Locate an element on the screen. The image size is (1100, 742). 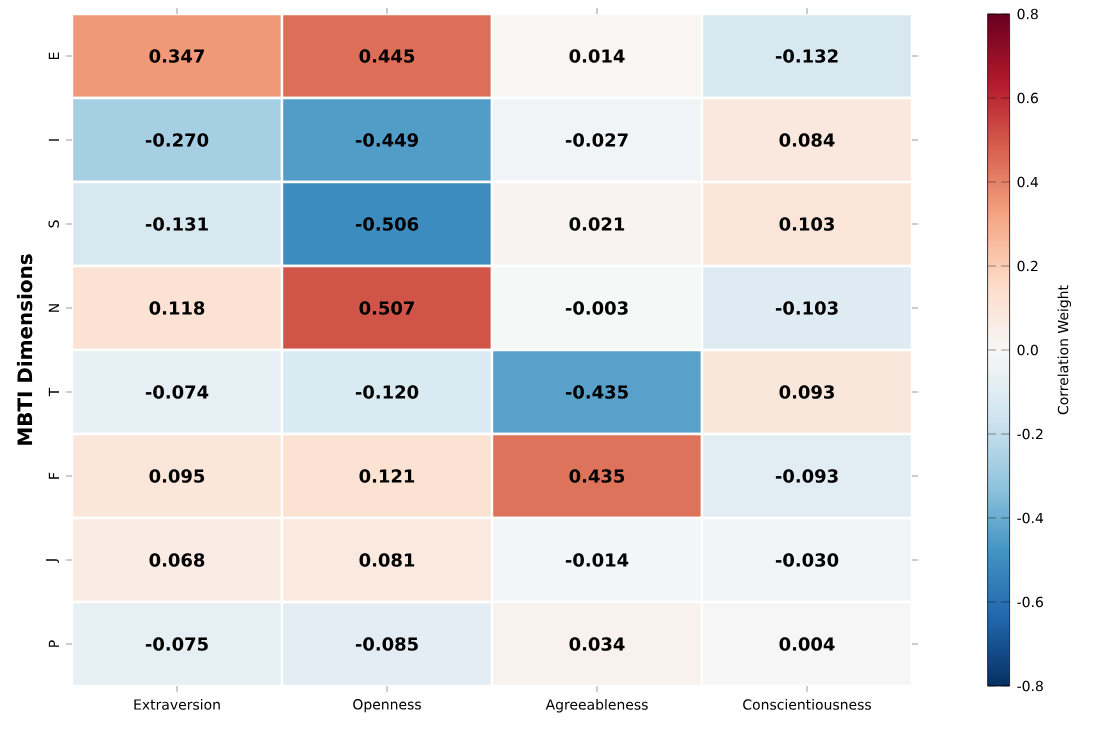
data-label: 0.103 is located at coordinates (806, 224).